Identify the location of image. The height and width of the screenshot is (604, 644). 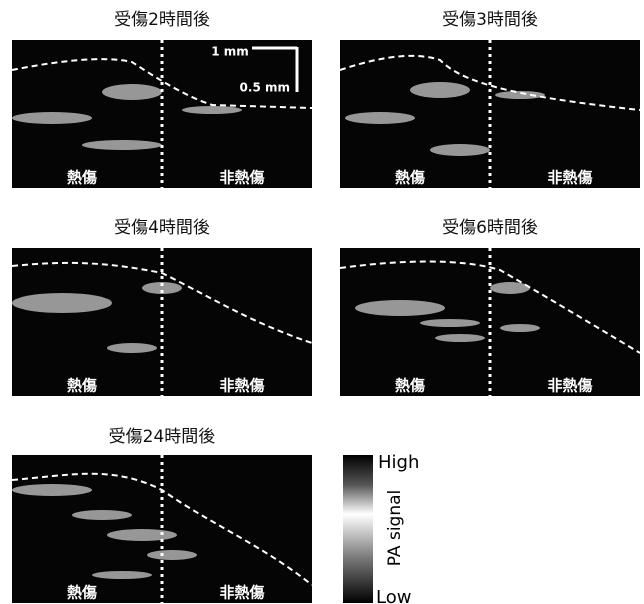
(162, 529).